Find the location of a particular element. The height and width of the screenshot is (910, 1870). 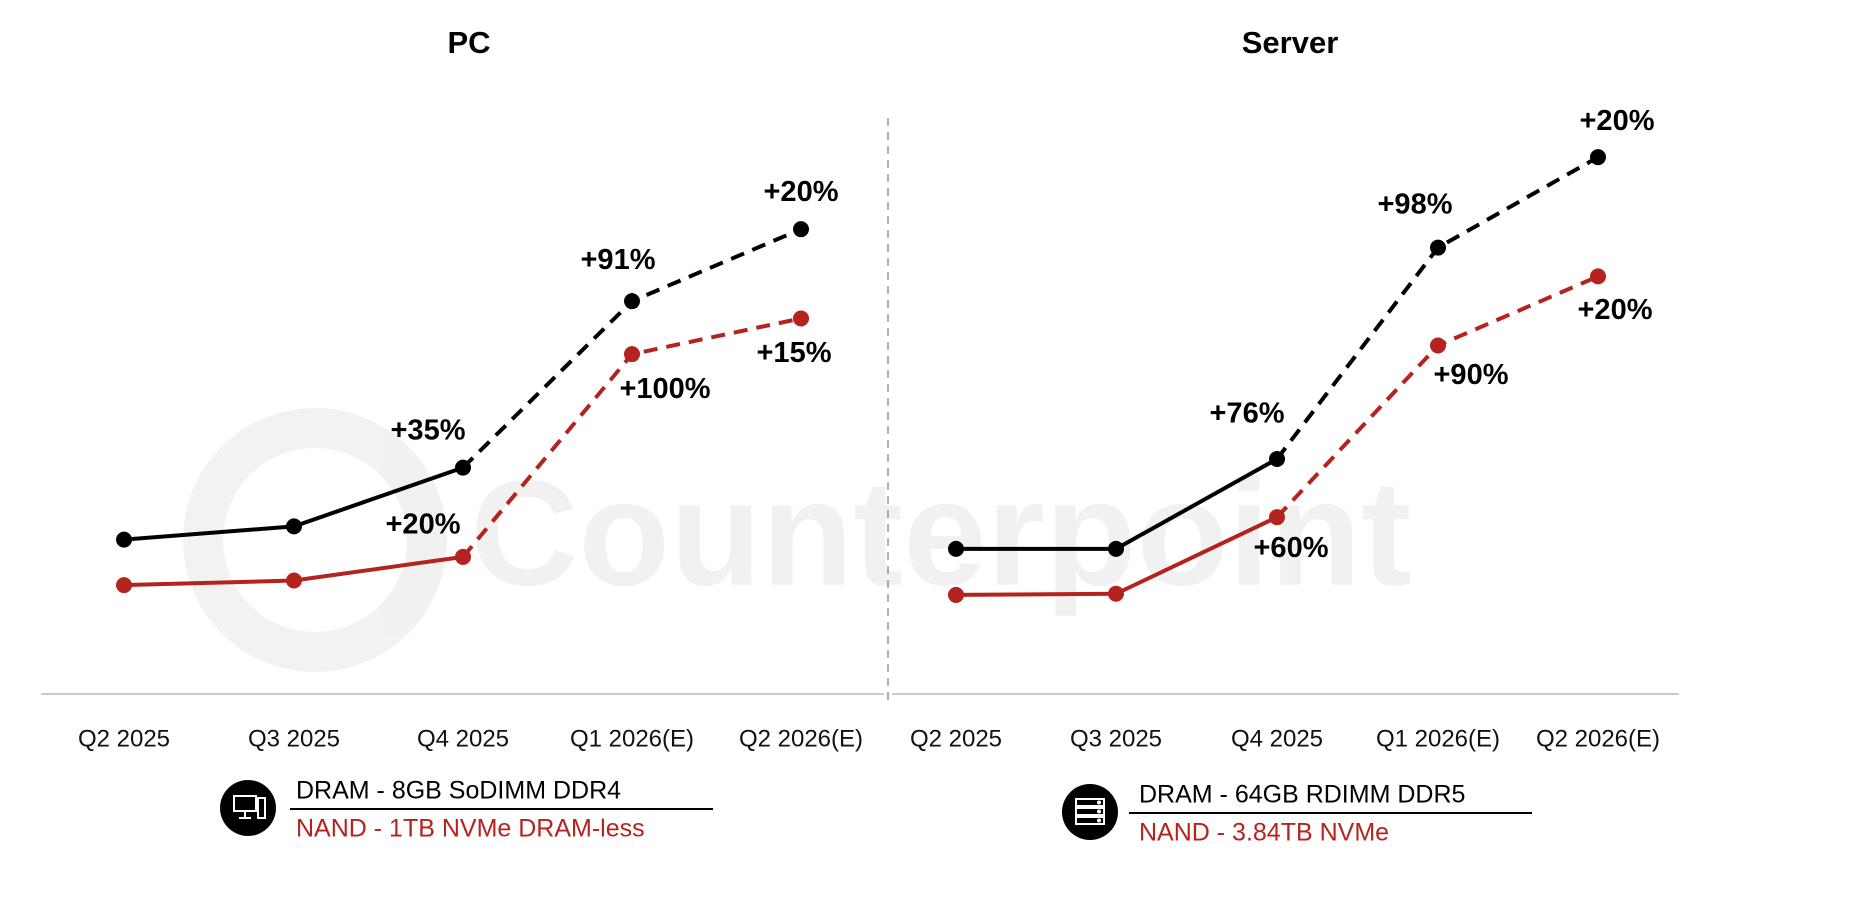

data-label: +90% is located at coordinates (1471, 375).